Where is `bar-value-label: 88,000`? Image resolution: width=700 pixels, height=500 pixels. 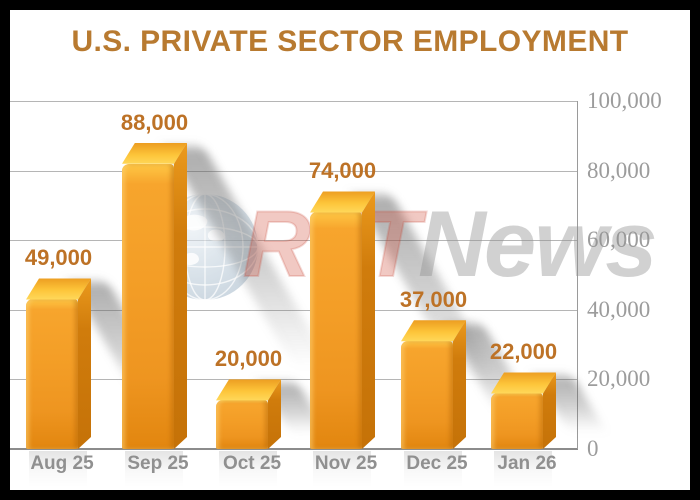
bar-value-label: 88,000 is located at coordinates (154, 122).